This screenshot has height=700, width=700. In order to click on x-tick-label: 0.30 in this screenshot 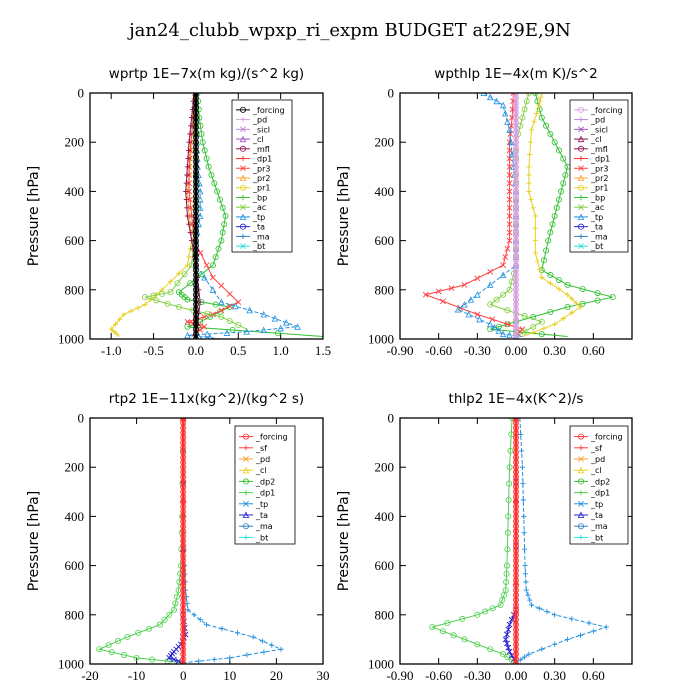, I will do `click(554, 350)`.